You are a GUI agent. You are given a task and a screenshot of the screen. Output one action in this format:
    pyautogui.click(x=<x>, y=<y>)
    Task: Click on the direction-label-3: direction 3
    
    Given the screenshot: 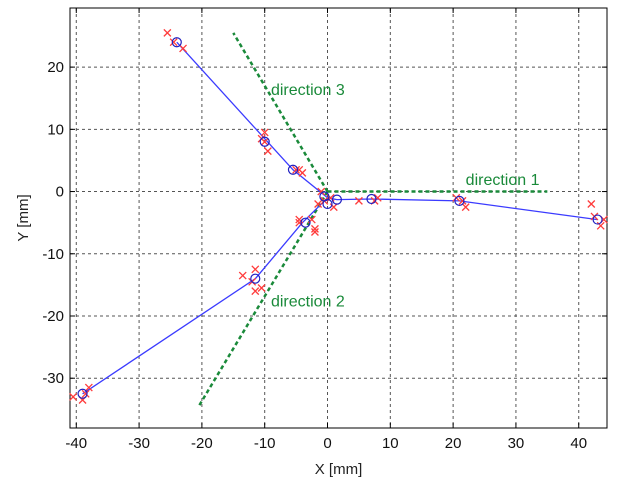 What is the action you would take?
    pyautogui.click(x=308, y=90)
    